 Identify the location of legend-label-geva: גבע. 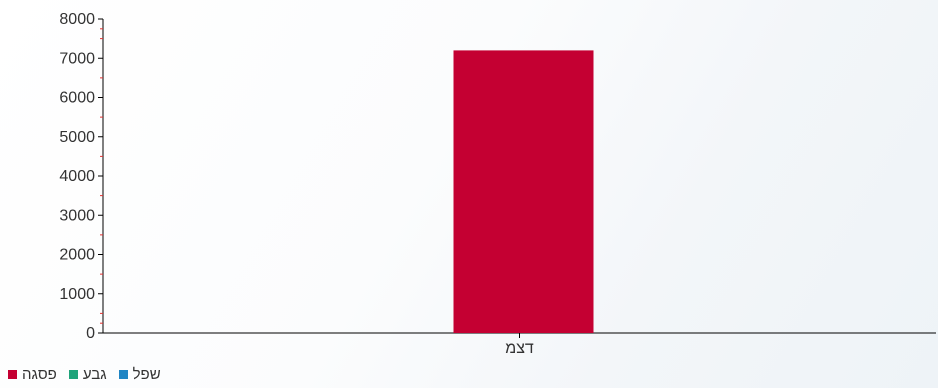
(94, 374).